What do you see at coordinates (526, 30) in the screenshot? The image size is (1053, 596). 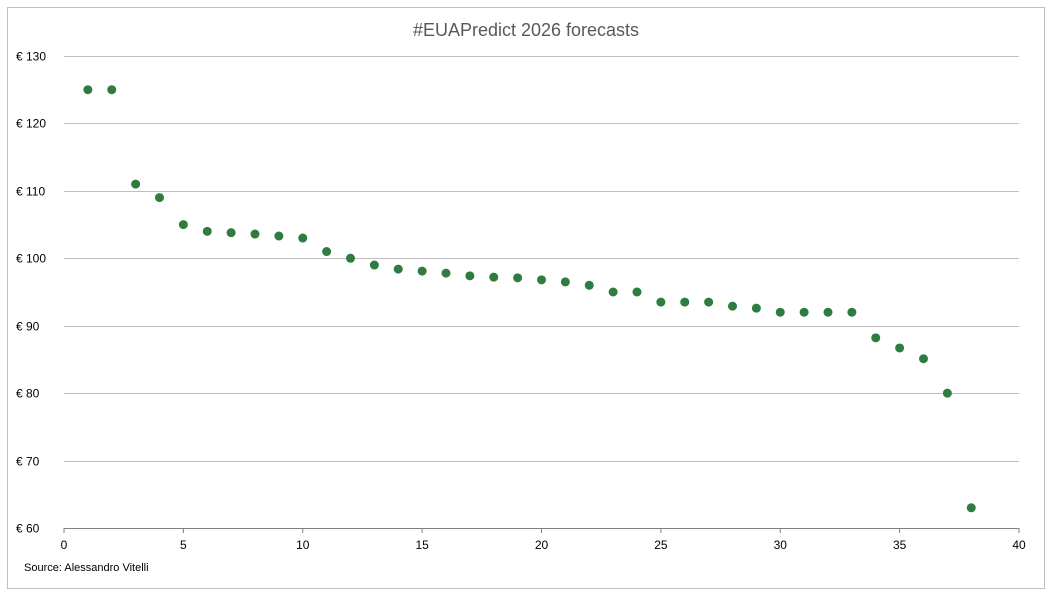 I see `chart-title: #EUAPredict 2026 forecasts` at bounding box center [526, 30].